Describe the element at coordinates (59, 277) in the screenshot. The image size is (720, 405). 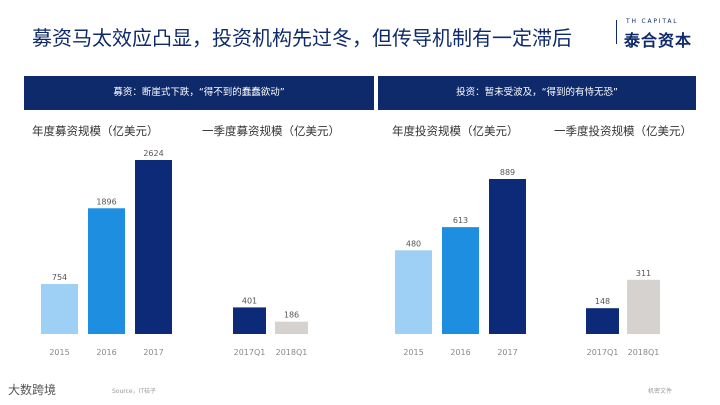
I see `annual-fundraising-value-label-2015: 754` at that location.